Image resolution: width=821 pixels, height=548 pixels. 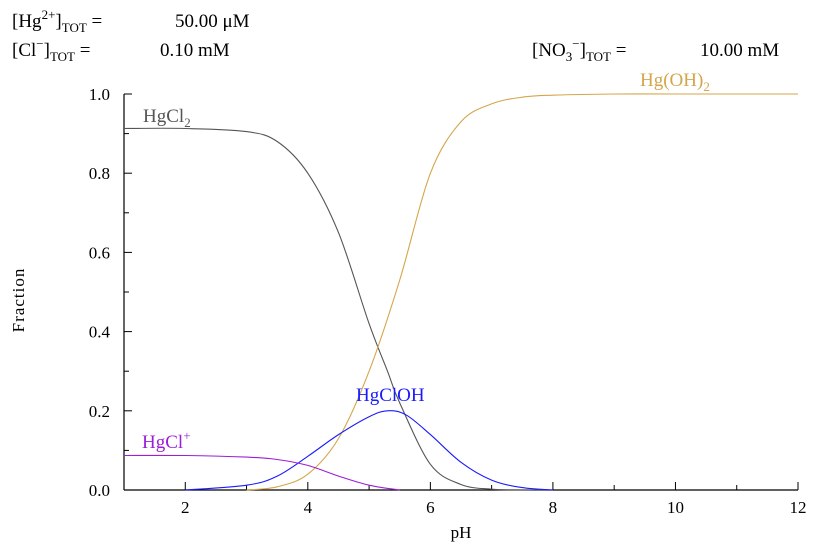 I want to click on hg-total-label: [Hg2+]TOT =, so click(x=57, y=21).